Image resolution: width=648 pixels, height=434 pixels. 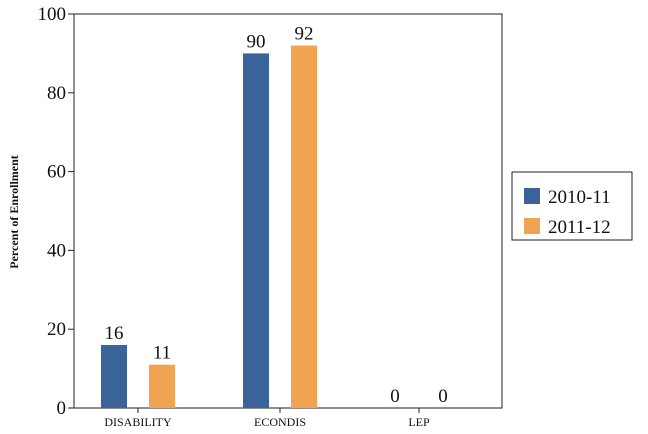 What do you see at coordinates (280, 422) in the screenshot?
I see `x-tick-label: ECONDIS` at bounding box center [280, 422].